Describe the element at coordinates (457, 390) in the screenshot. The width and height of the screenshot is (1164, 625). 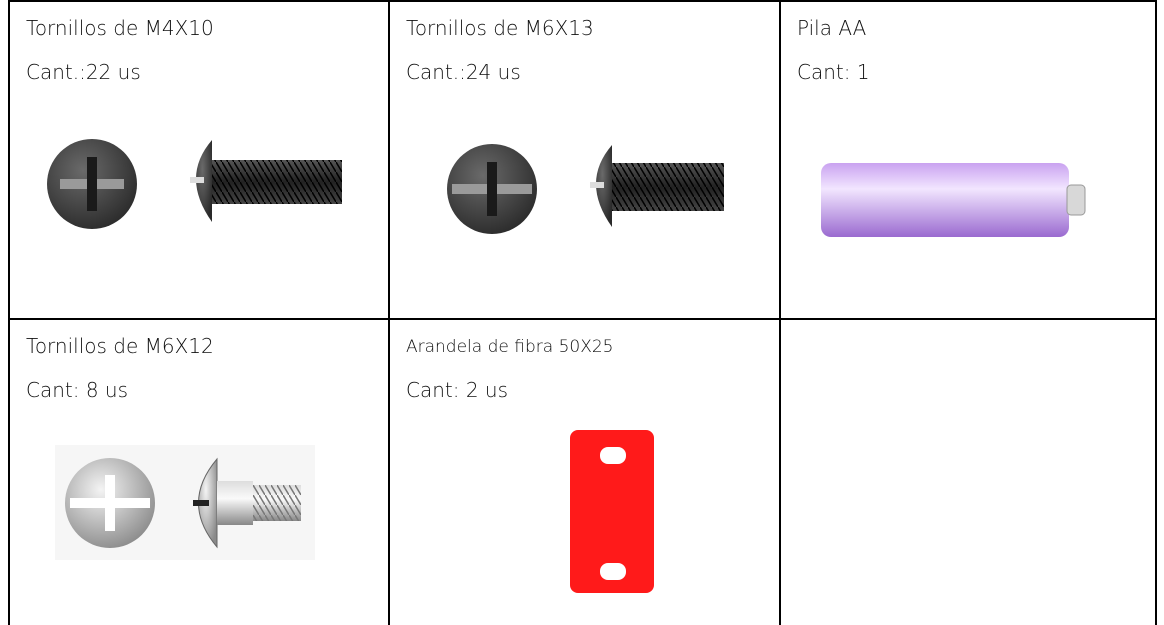
I see `item-quantity: Cant: 2 us` at that location.